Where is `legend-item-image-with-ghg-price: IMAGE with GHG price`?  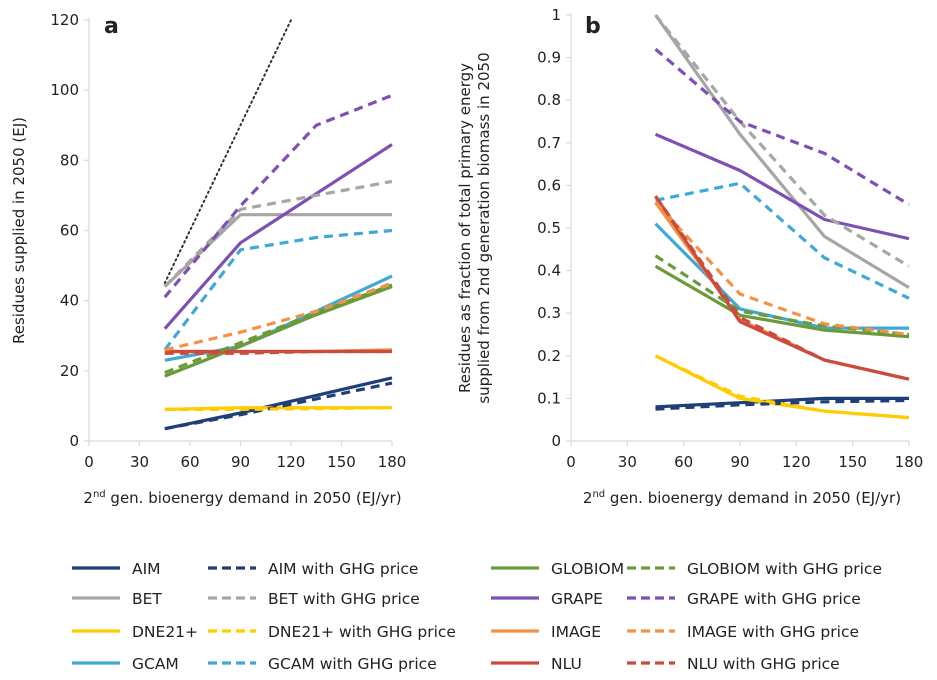
legend-item-image-with-ghg-price: IMAGE with GHG price is located at coordinates (743, 632).